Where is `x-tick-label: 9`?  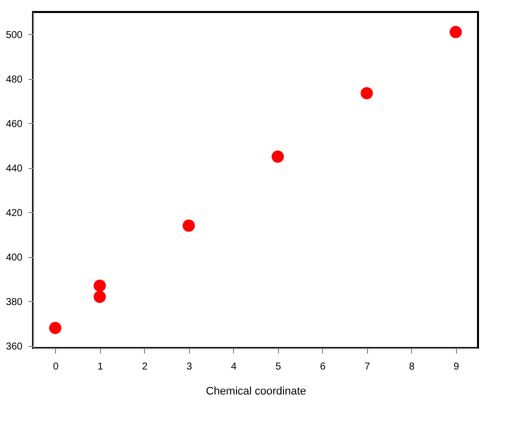 x-tick-label: 9 is located at coordinates (456, 367).